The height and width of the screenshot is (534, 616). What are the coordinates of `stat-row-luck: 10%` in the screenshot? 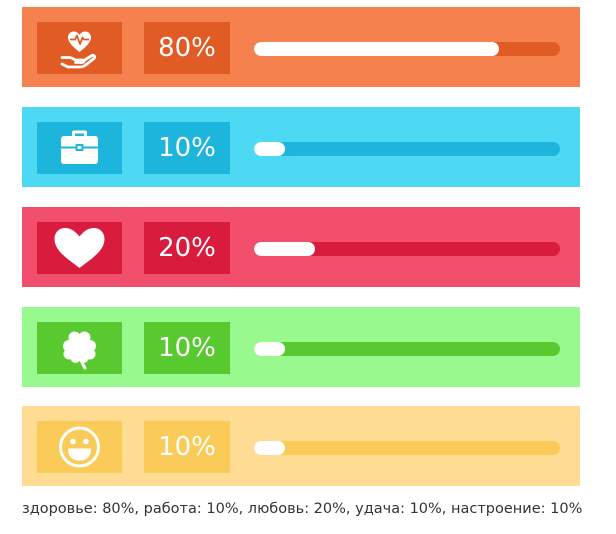 It's located at (301, 347).